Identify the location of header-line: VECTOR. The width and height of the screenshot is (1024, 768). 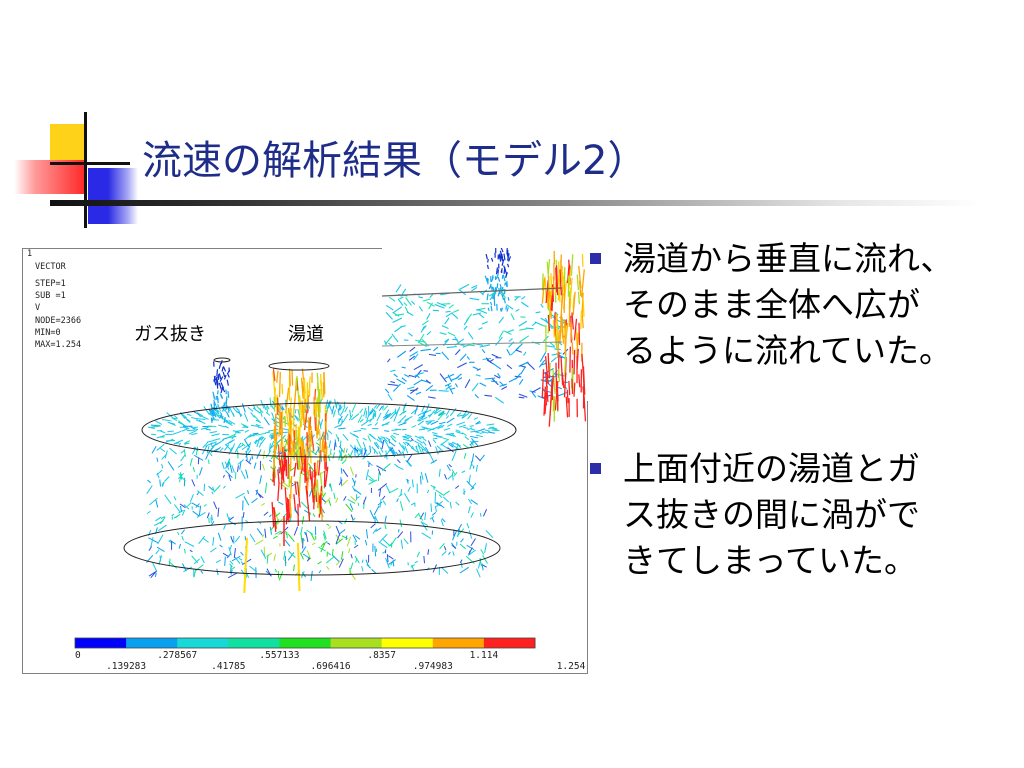
(51, 267).